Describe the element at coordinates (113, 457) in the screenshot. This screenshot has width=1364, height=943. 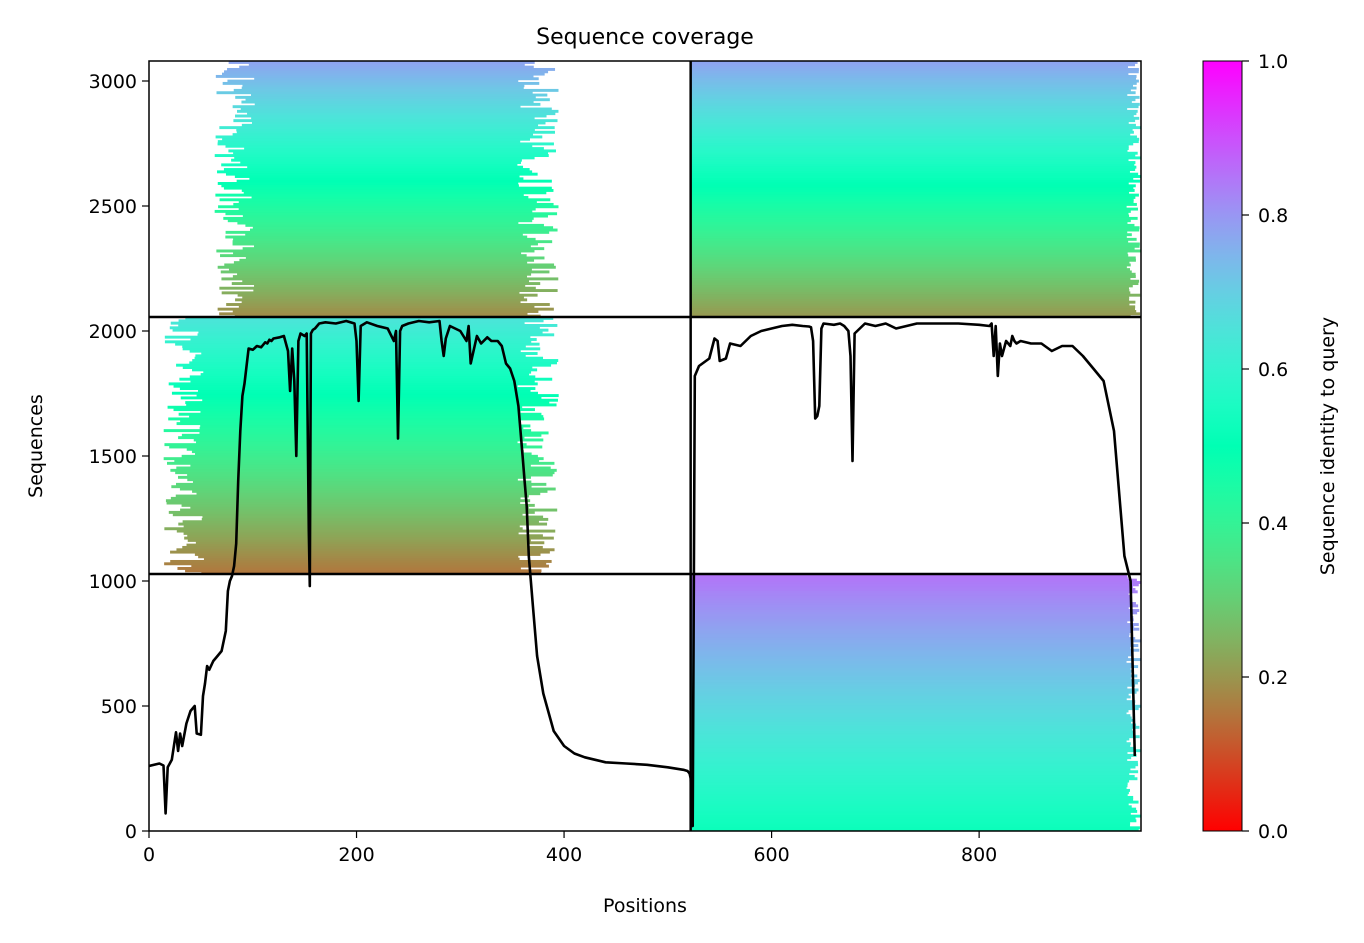
I see `y-tick-label: 1500` at that location.